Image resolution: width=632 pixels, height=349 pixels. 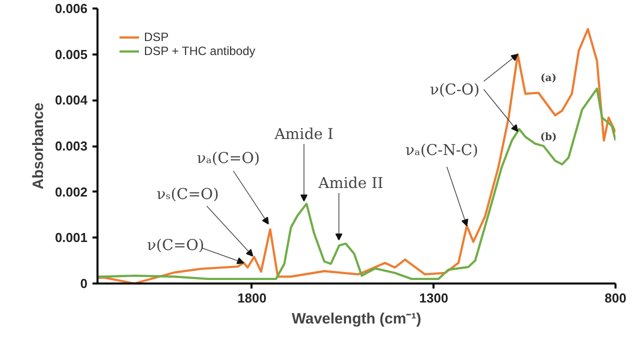 What do you see at coordinates (303, 134) in the screenshot?
I see `annotation: Amide I` at bounding box center [303, 134].